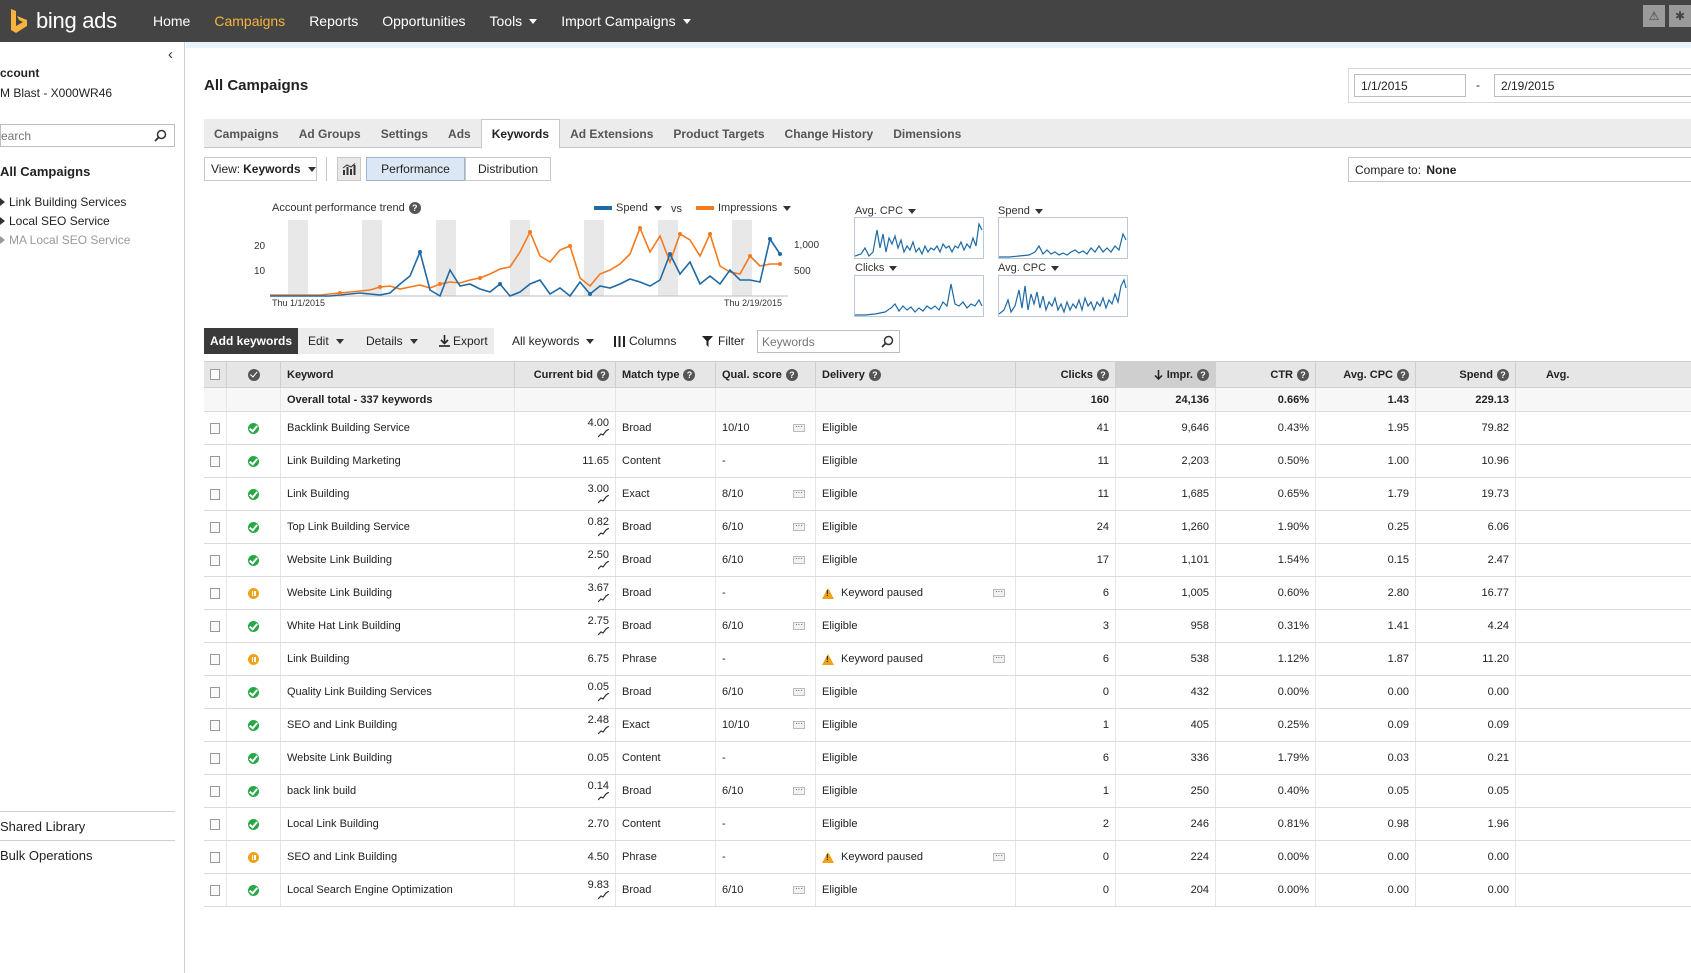 The width and height of the screenshot is (1691, 973). I want to click on keyword-text: back link build, so click(322, 791).